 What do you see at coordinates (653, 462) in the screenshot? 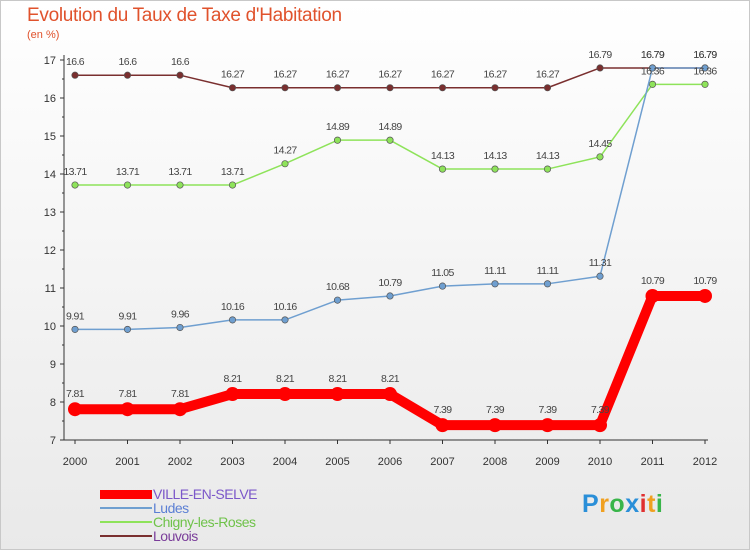
I see `x-tick-label: 2011` at bounding box center [653, 462].